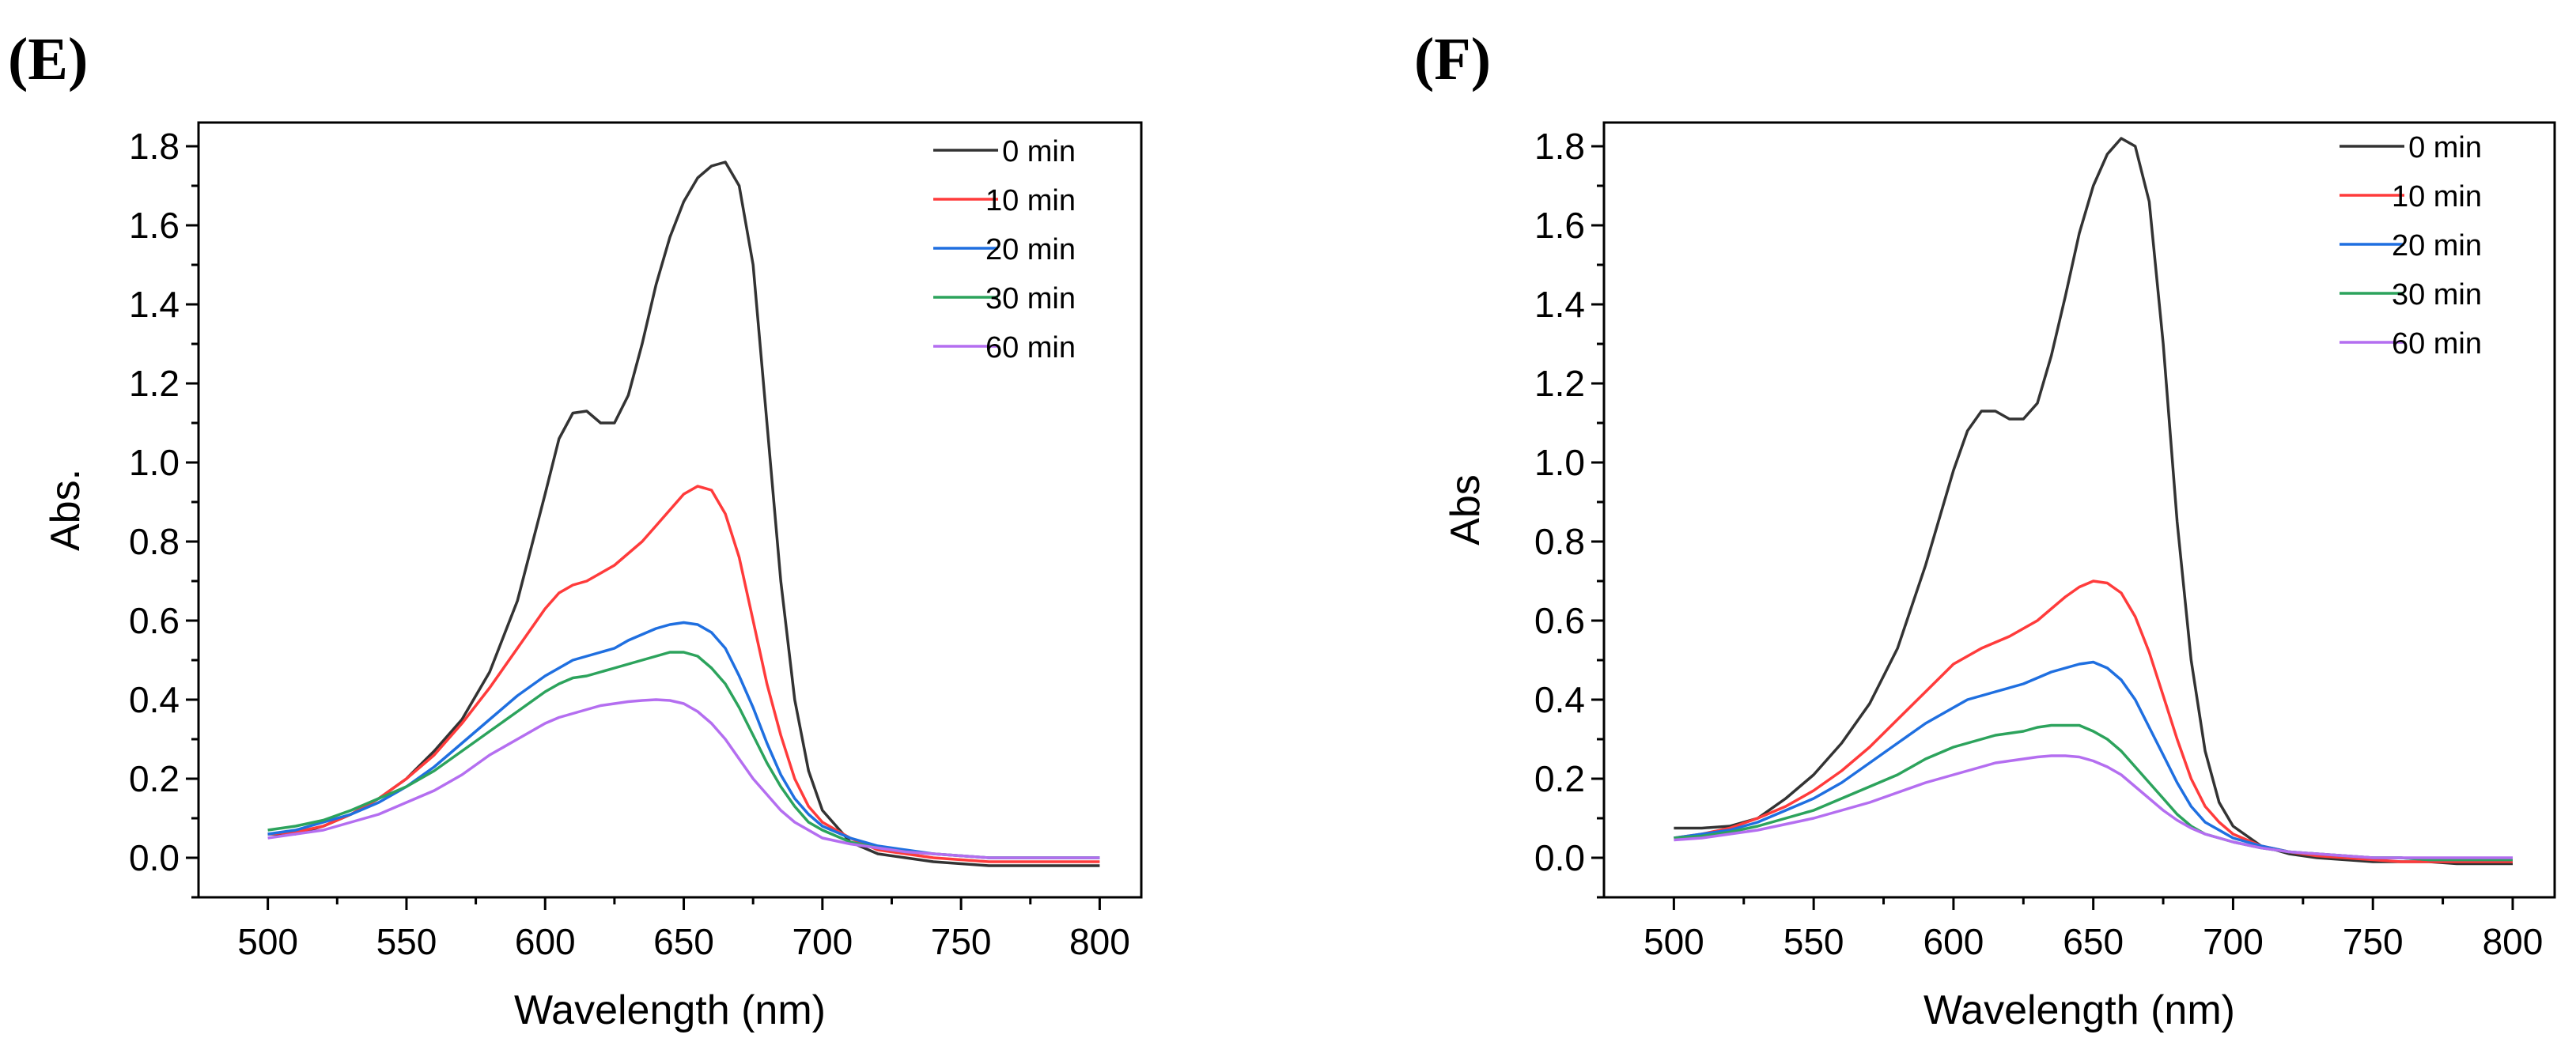 The image size is (2576, 1057). Describe the element at coordinates (48, 59) in the screenshot. I see `panel-label-e: (E)` at that location.